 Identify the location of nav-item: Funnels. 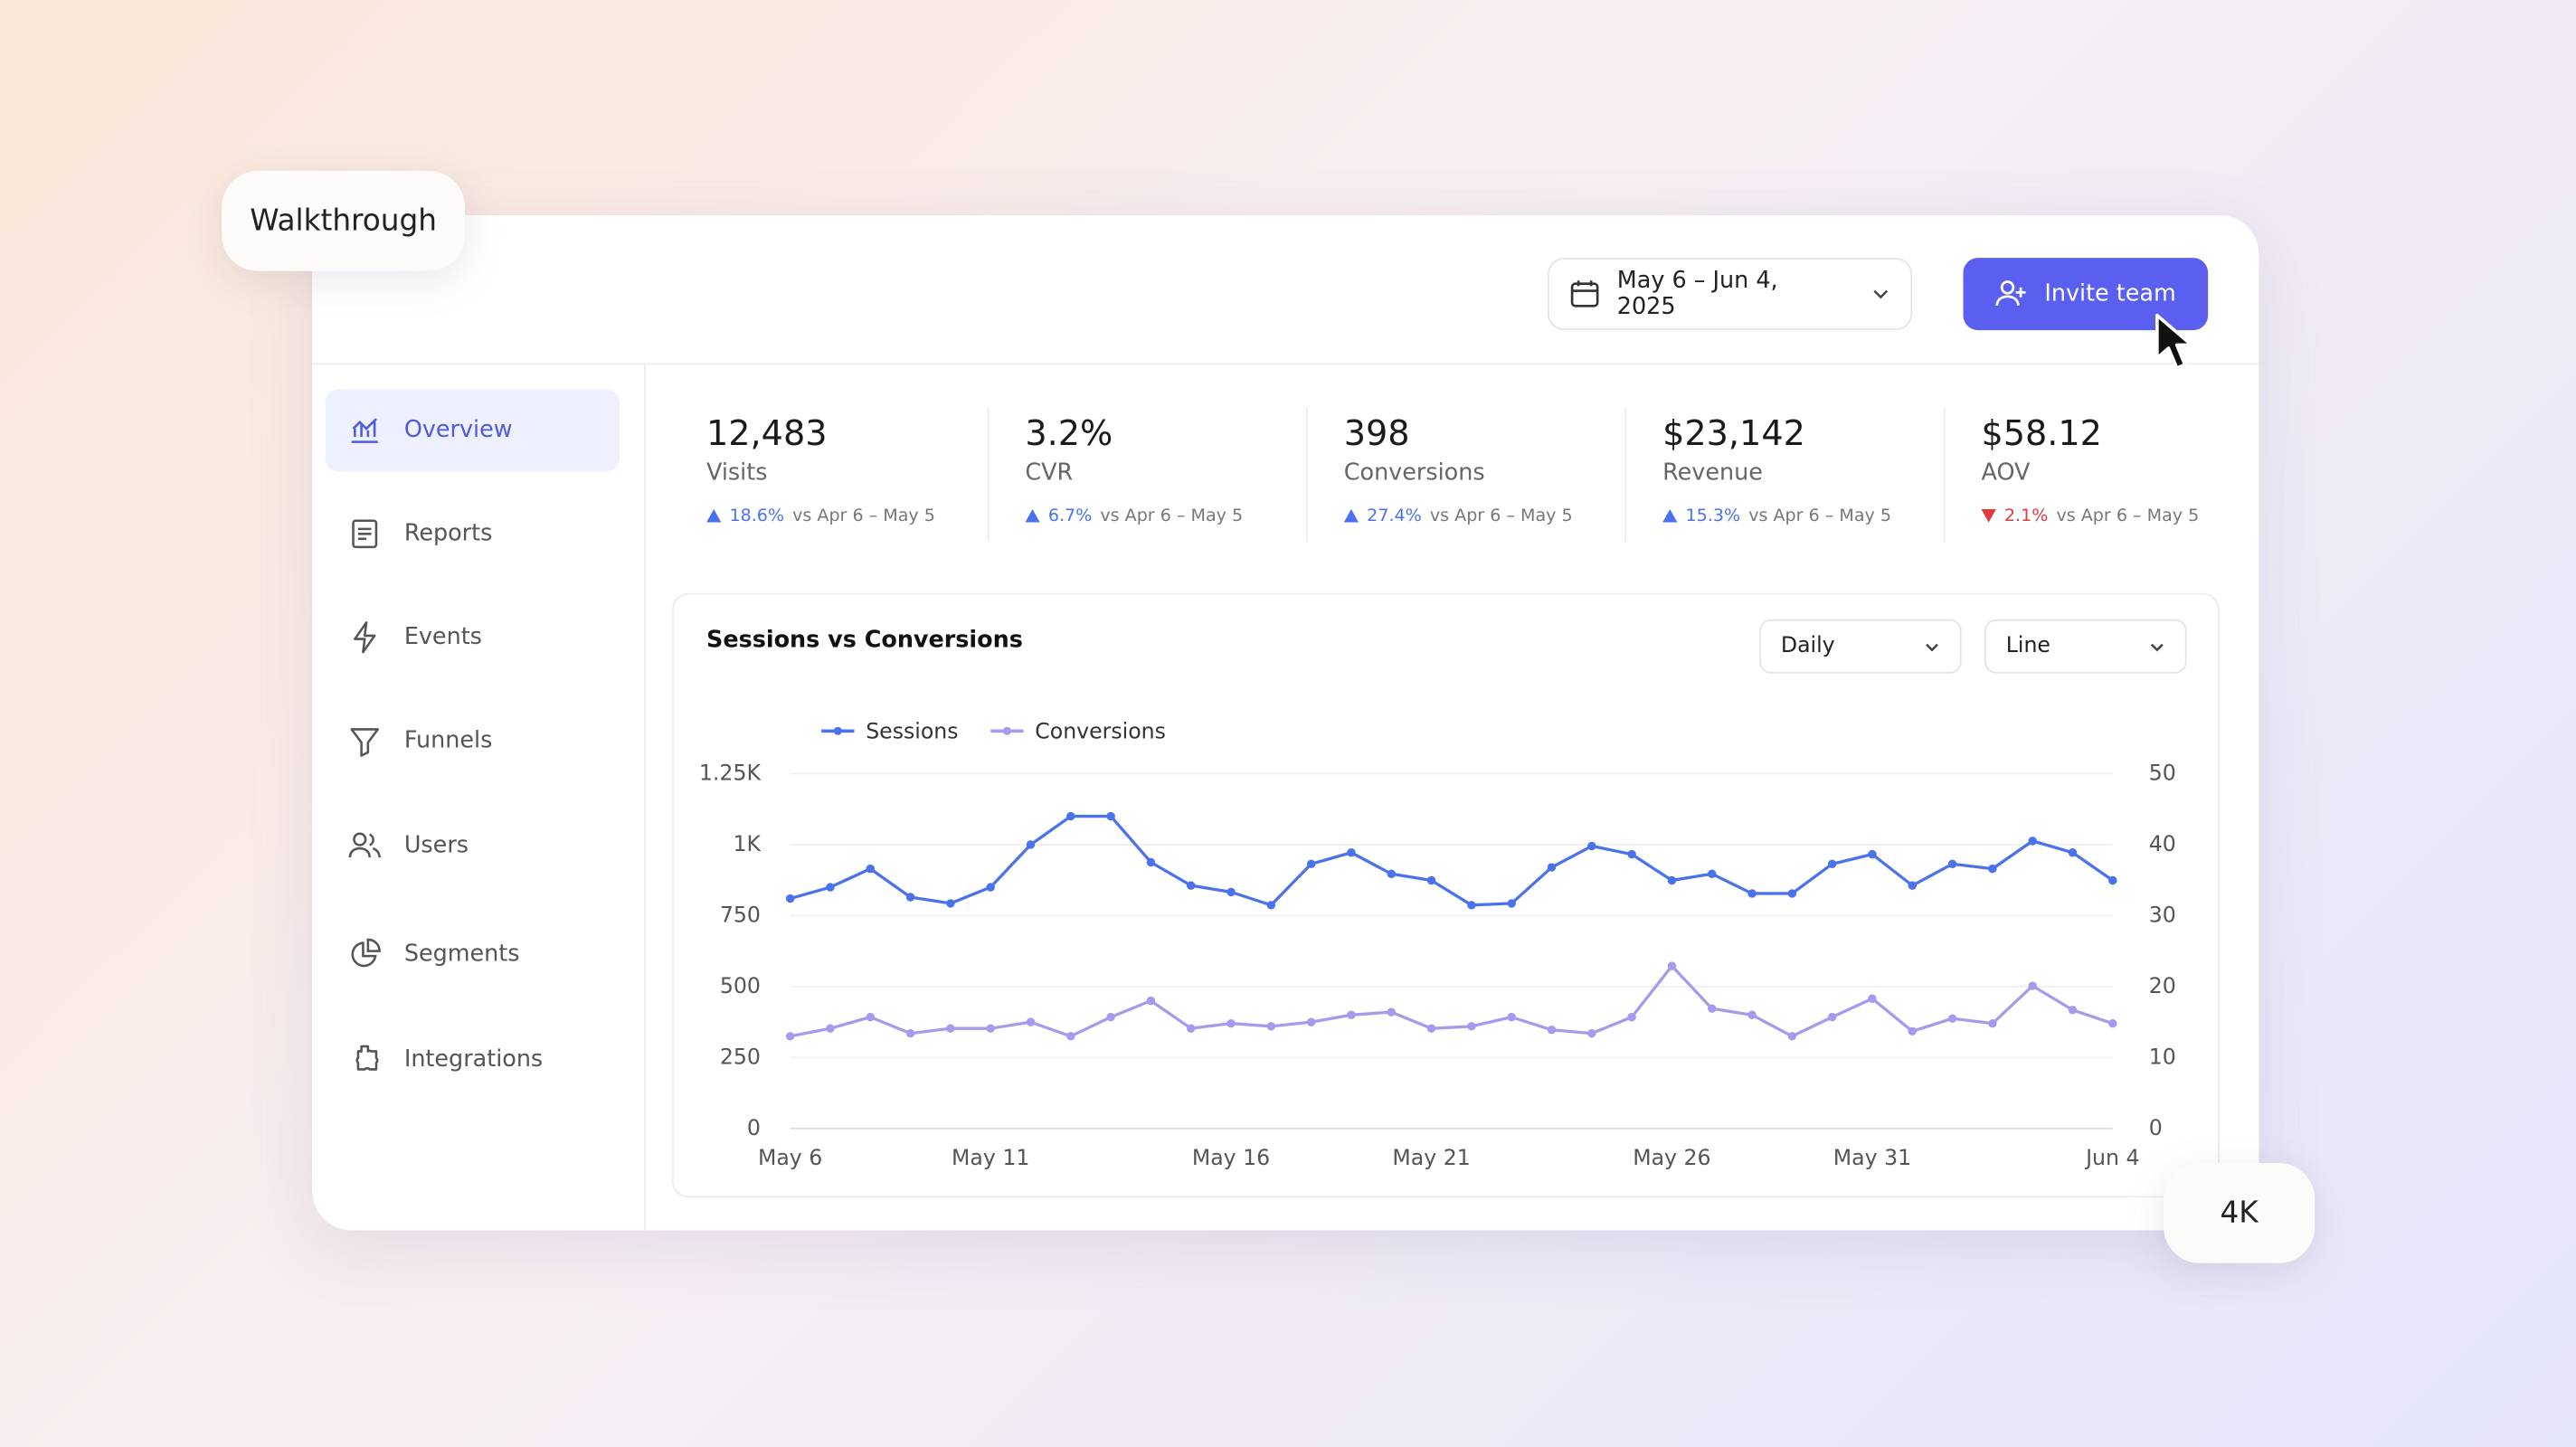
(473, 741).